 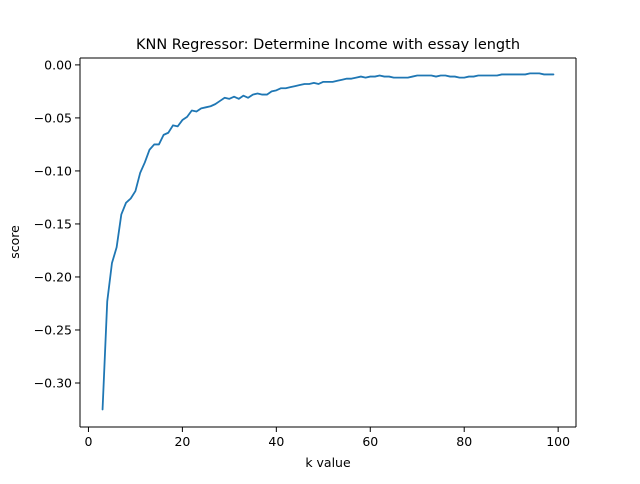 I want to click on x-tick-label: 80, so click(x=464, y=441).